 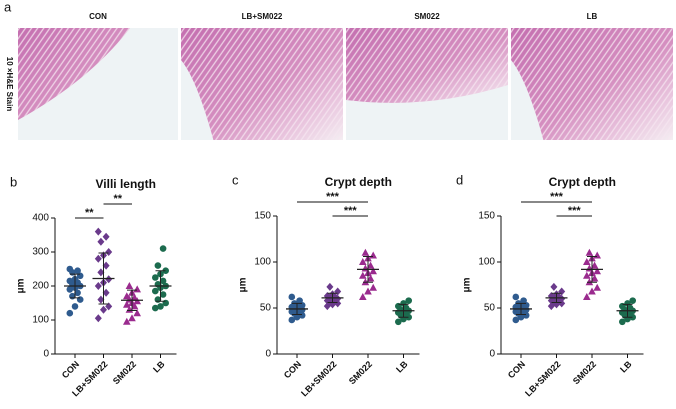 I want to click on y-tick-label: 50, so click(x=490, y=308).